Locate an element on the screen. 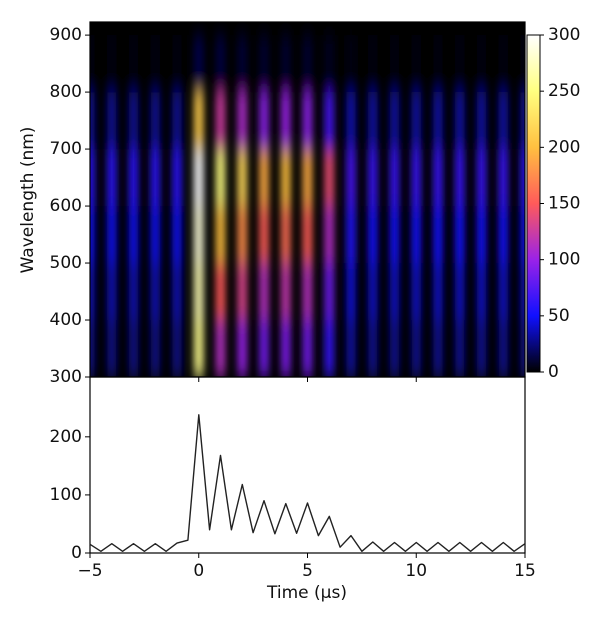  y-tick-label: 900 is located at coordinates (66, 35).